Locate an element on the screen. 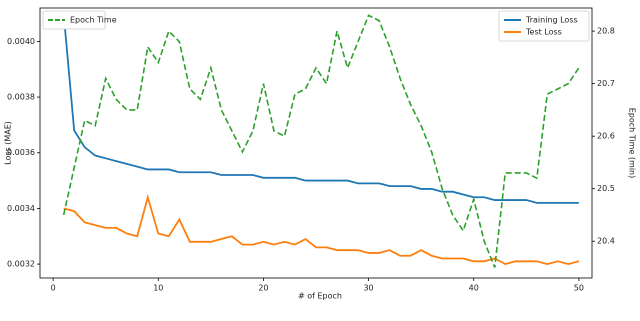  y-tick-label: 0.0032 is located at coordinates (21, 264).